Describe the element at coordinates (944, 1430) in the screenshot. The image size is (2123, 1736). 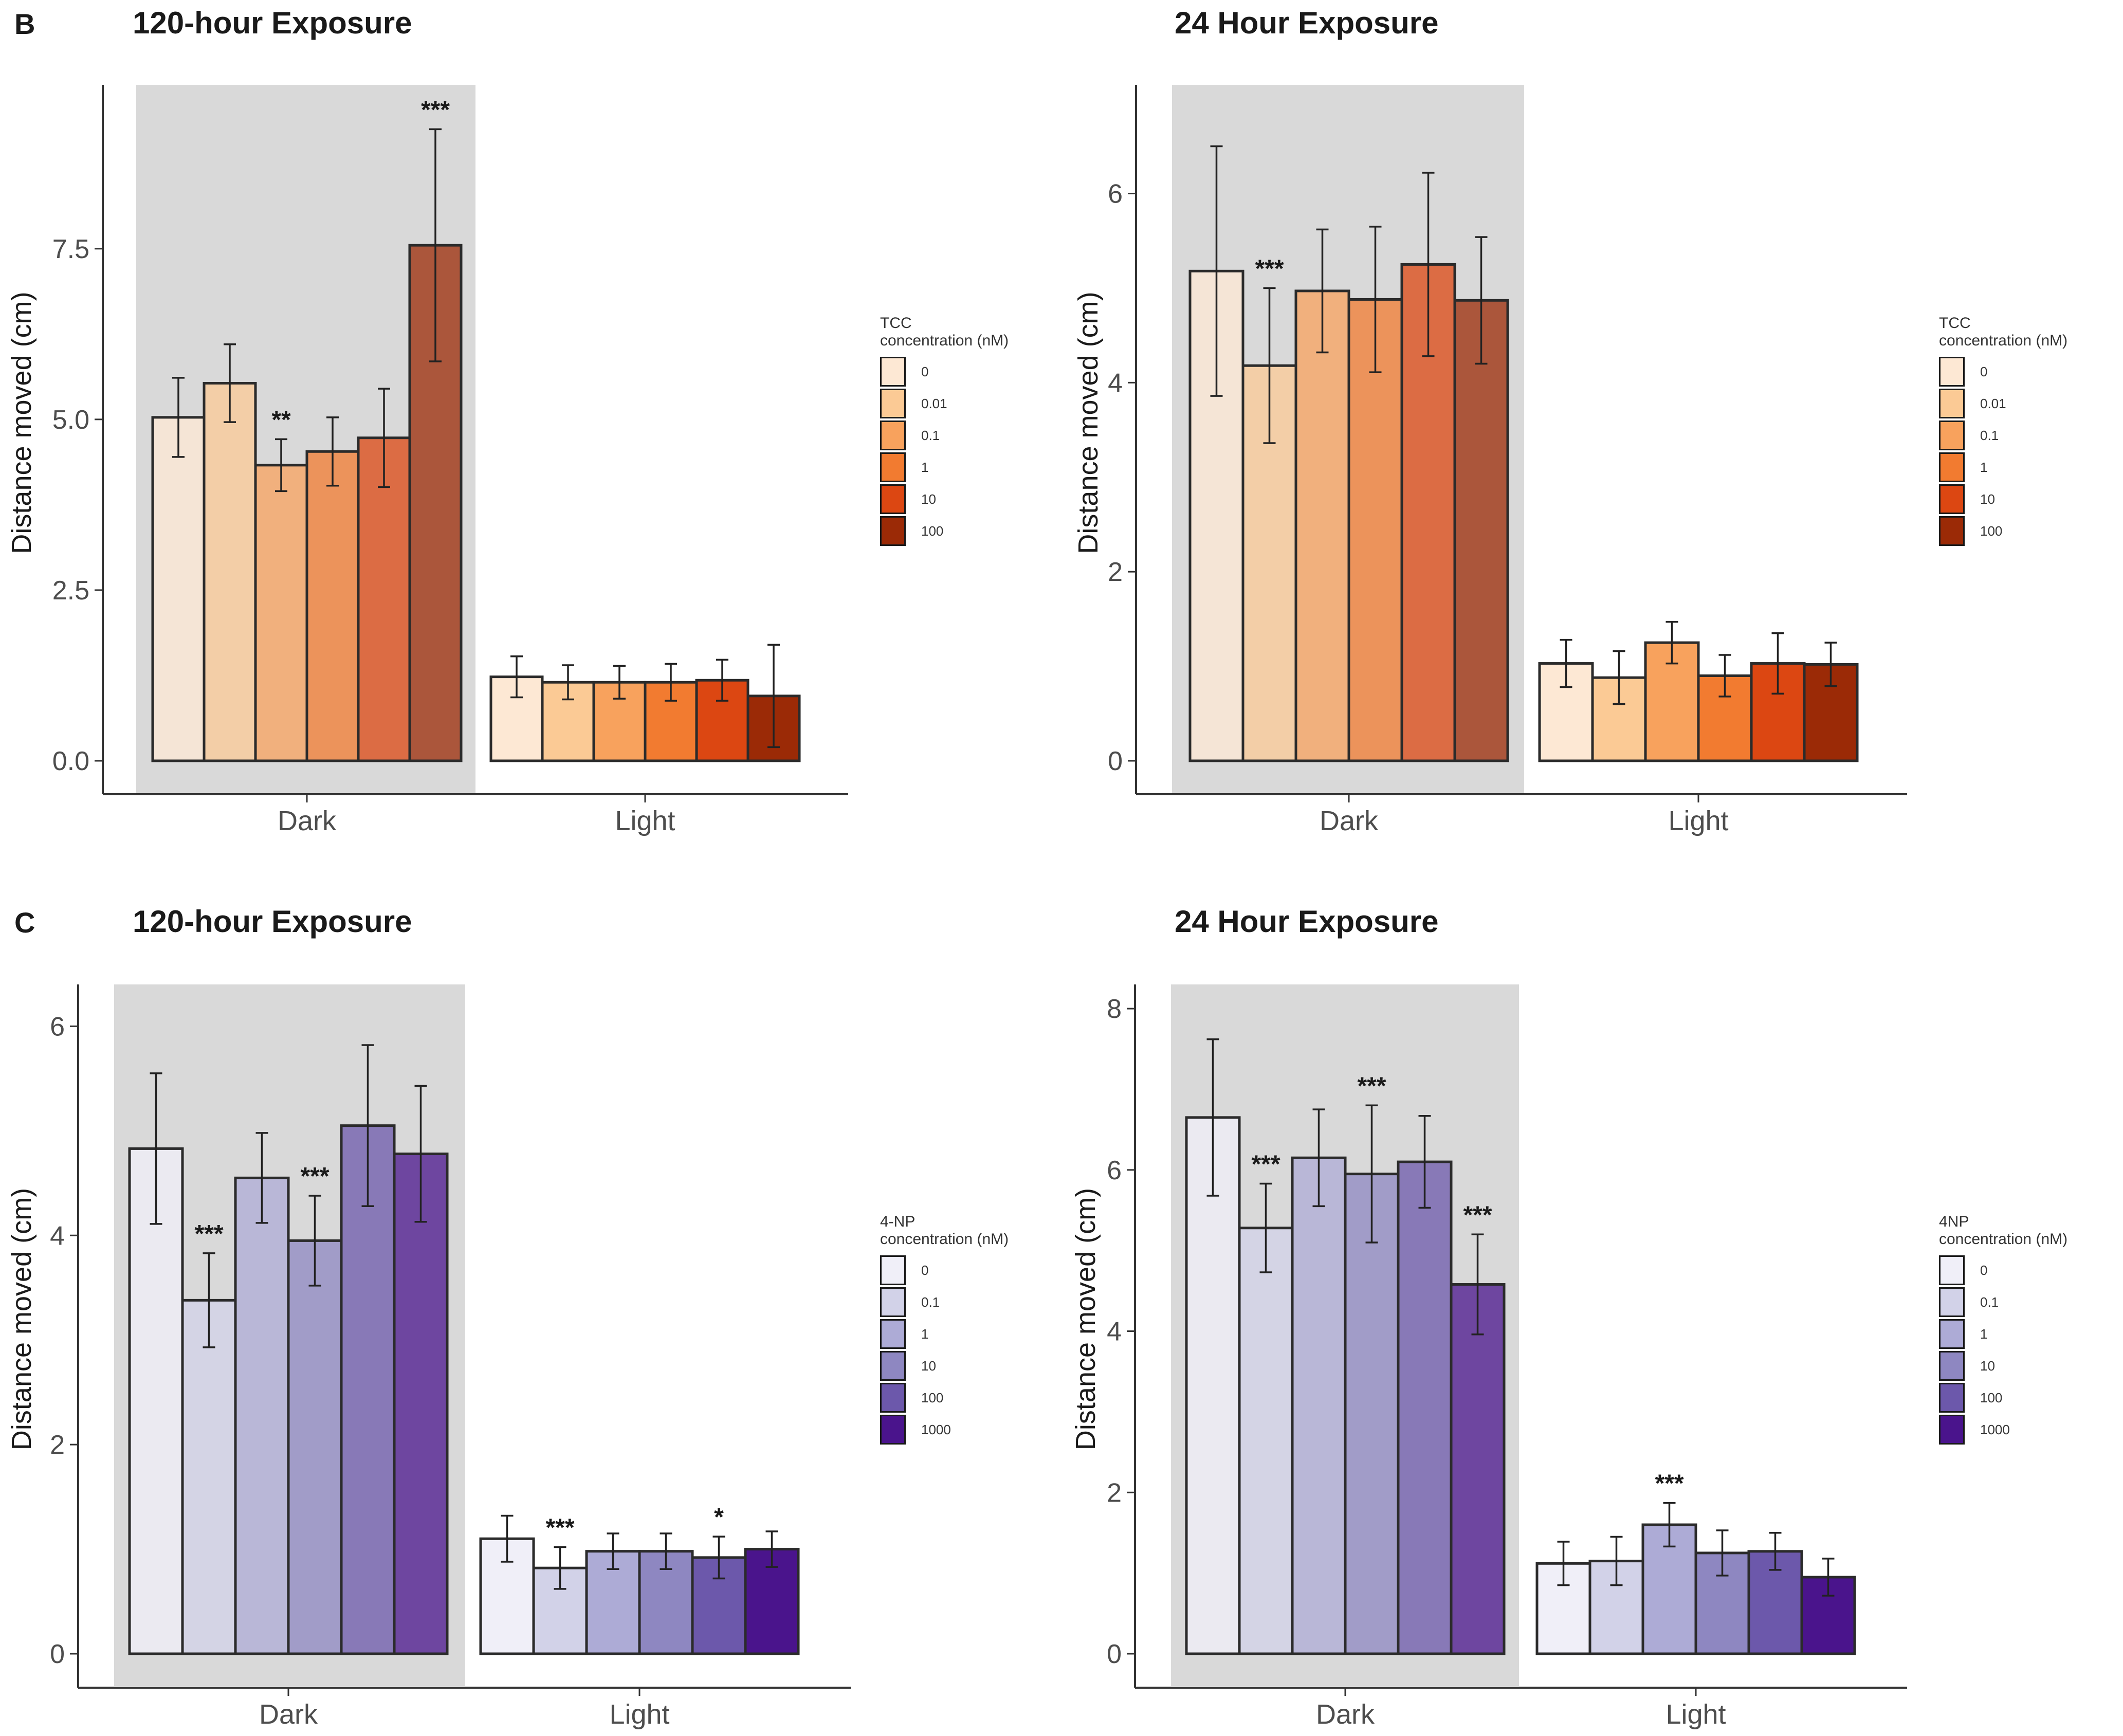
I see `legend-entry: 1000` at that location.